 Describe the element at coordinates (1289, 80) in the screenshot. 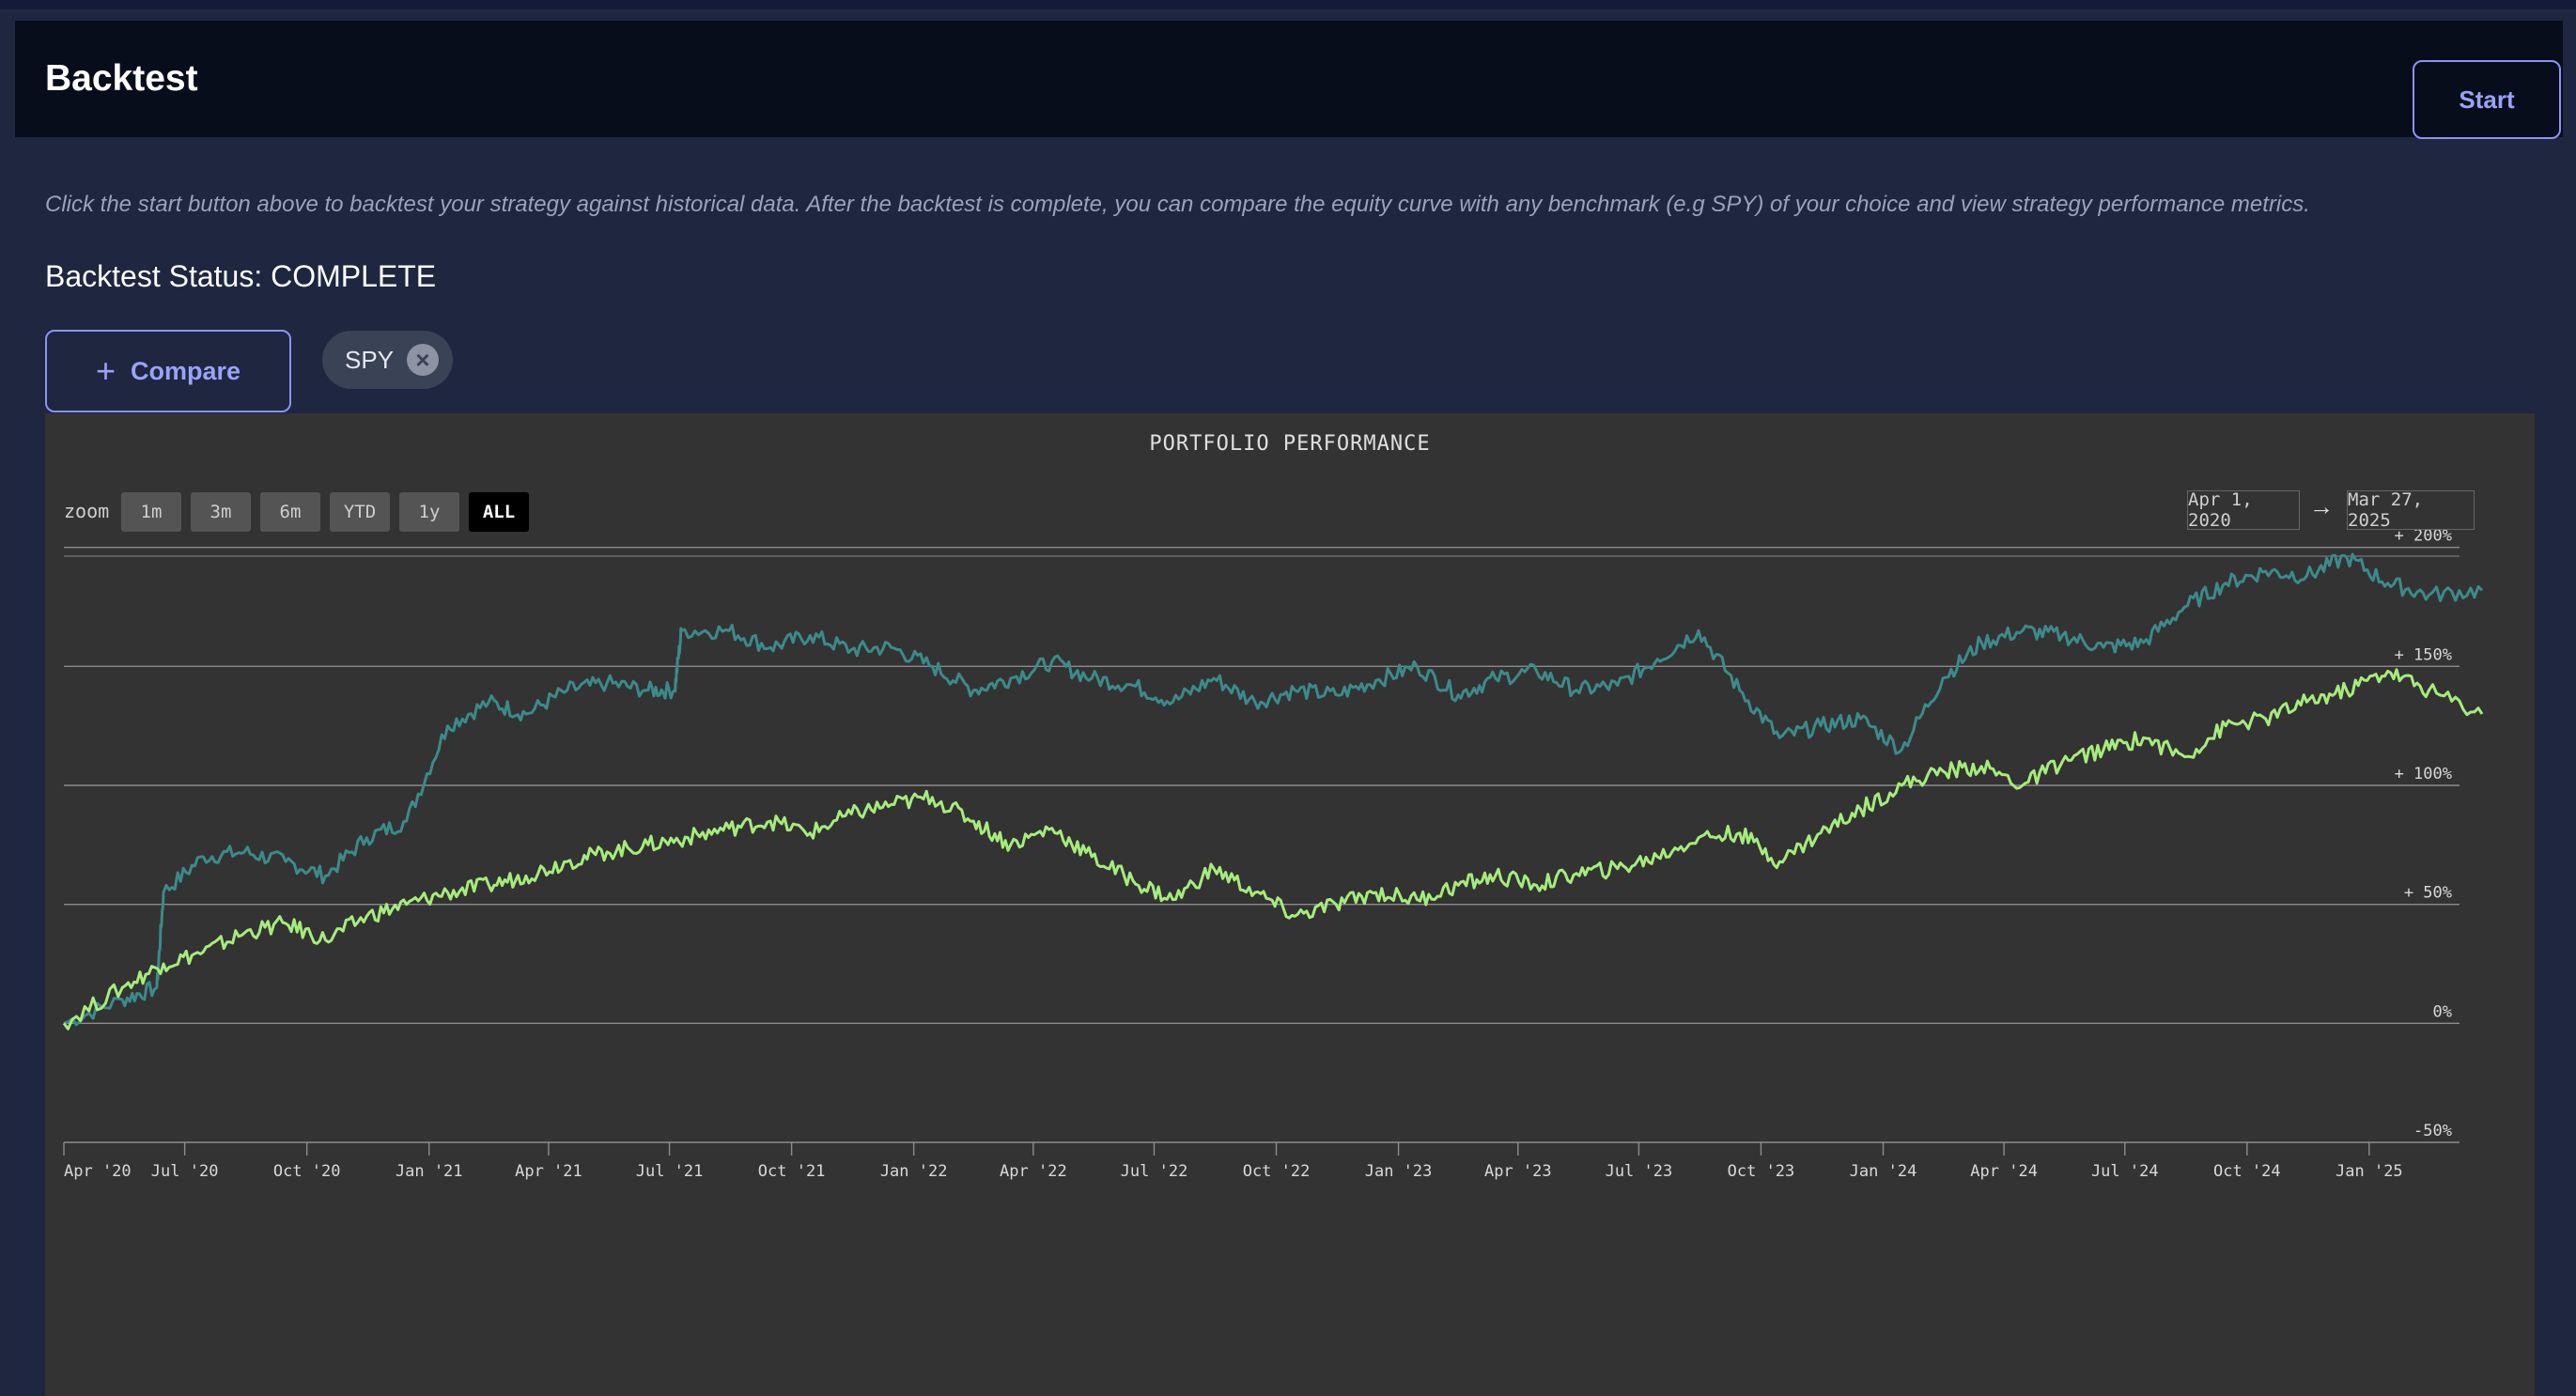

I see `app-header: Backtest Start` at that location.